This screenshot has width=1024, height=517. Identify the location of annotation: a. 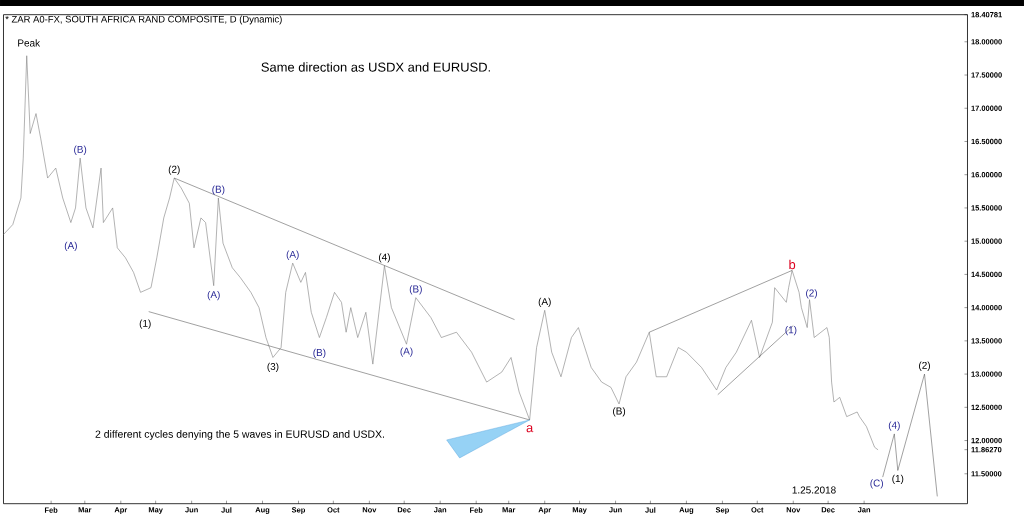
(530, 429).